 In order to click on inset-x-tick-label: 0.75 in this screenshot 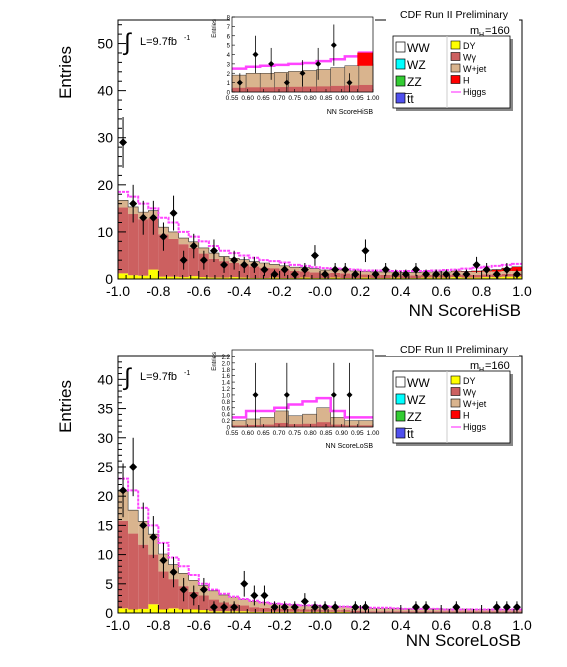, I will do `click(294, 98)`.